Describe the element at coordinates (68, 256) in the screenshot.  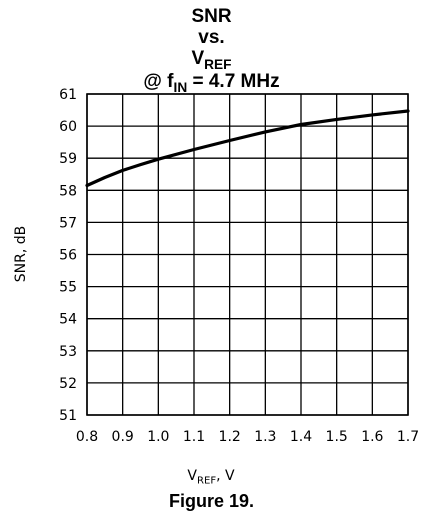
I see `y-tick-label: 56` at that location.